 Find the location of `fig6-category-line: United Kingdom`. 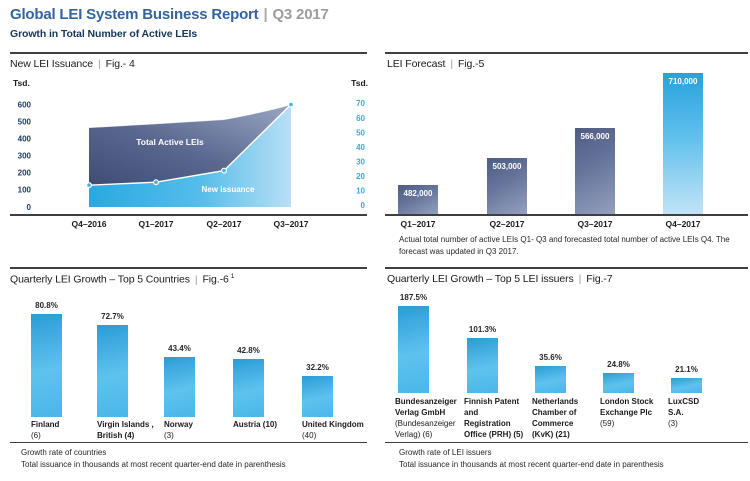

fig6-category-line: United Kingdom is located at coordinates (333, 424).